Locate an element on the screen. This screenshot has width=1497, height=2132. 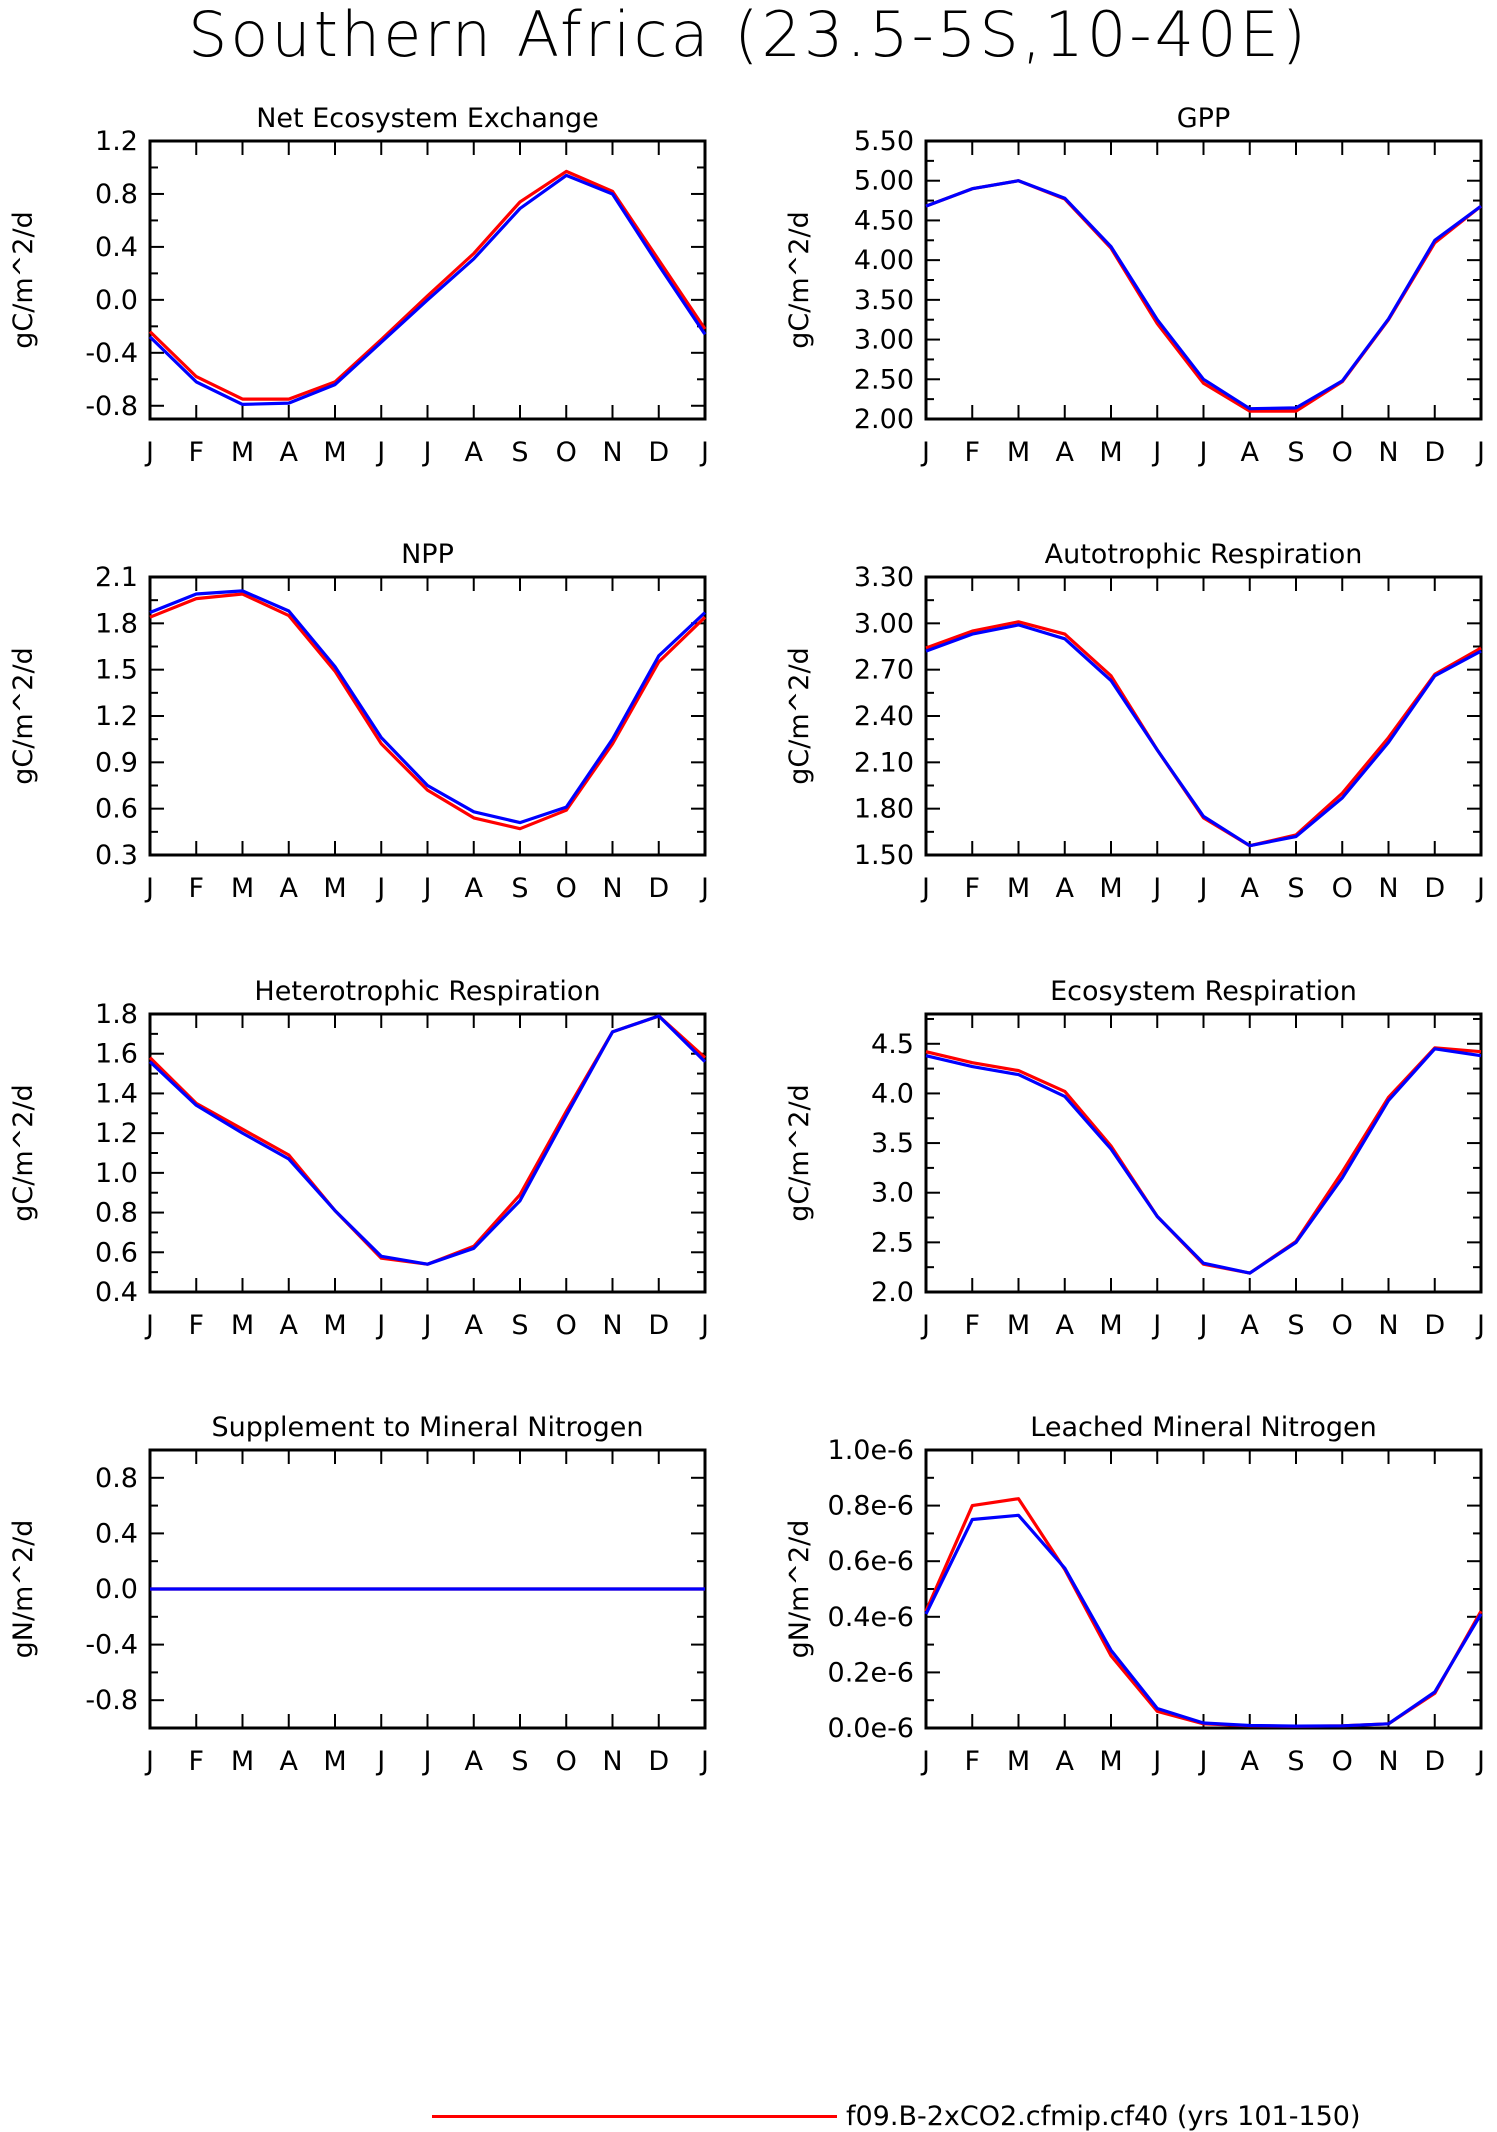
panel-4-ytick-label: 3.30 is located at coordinates (884, 577).